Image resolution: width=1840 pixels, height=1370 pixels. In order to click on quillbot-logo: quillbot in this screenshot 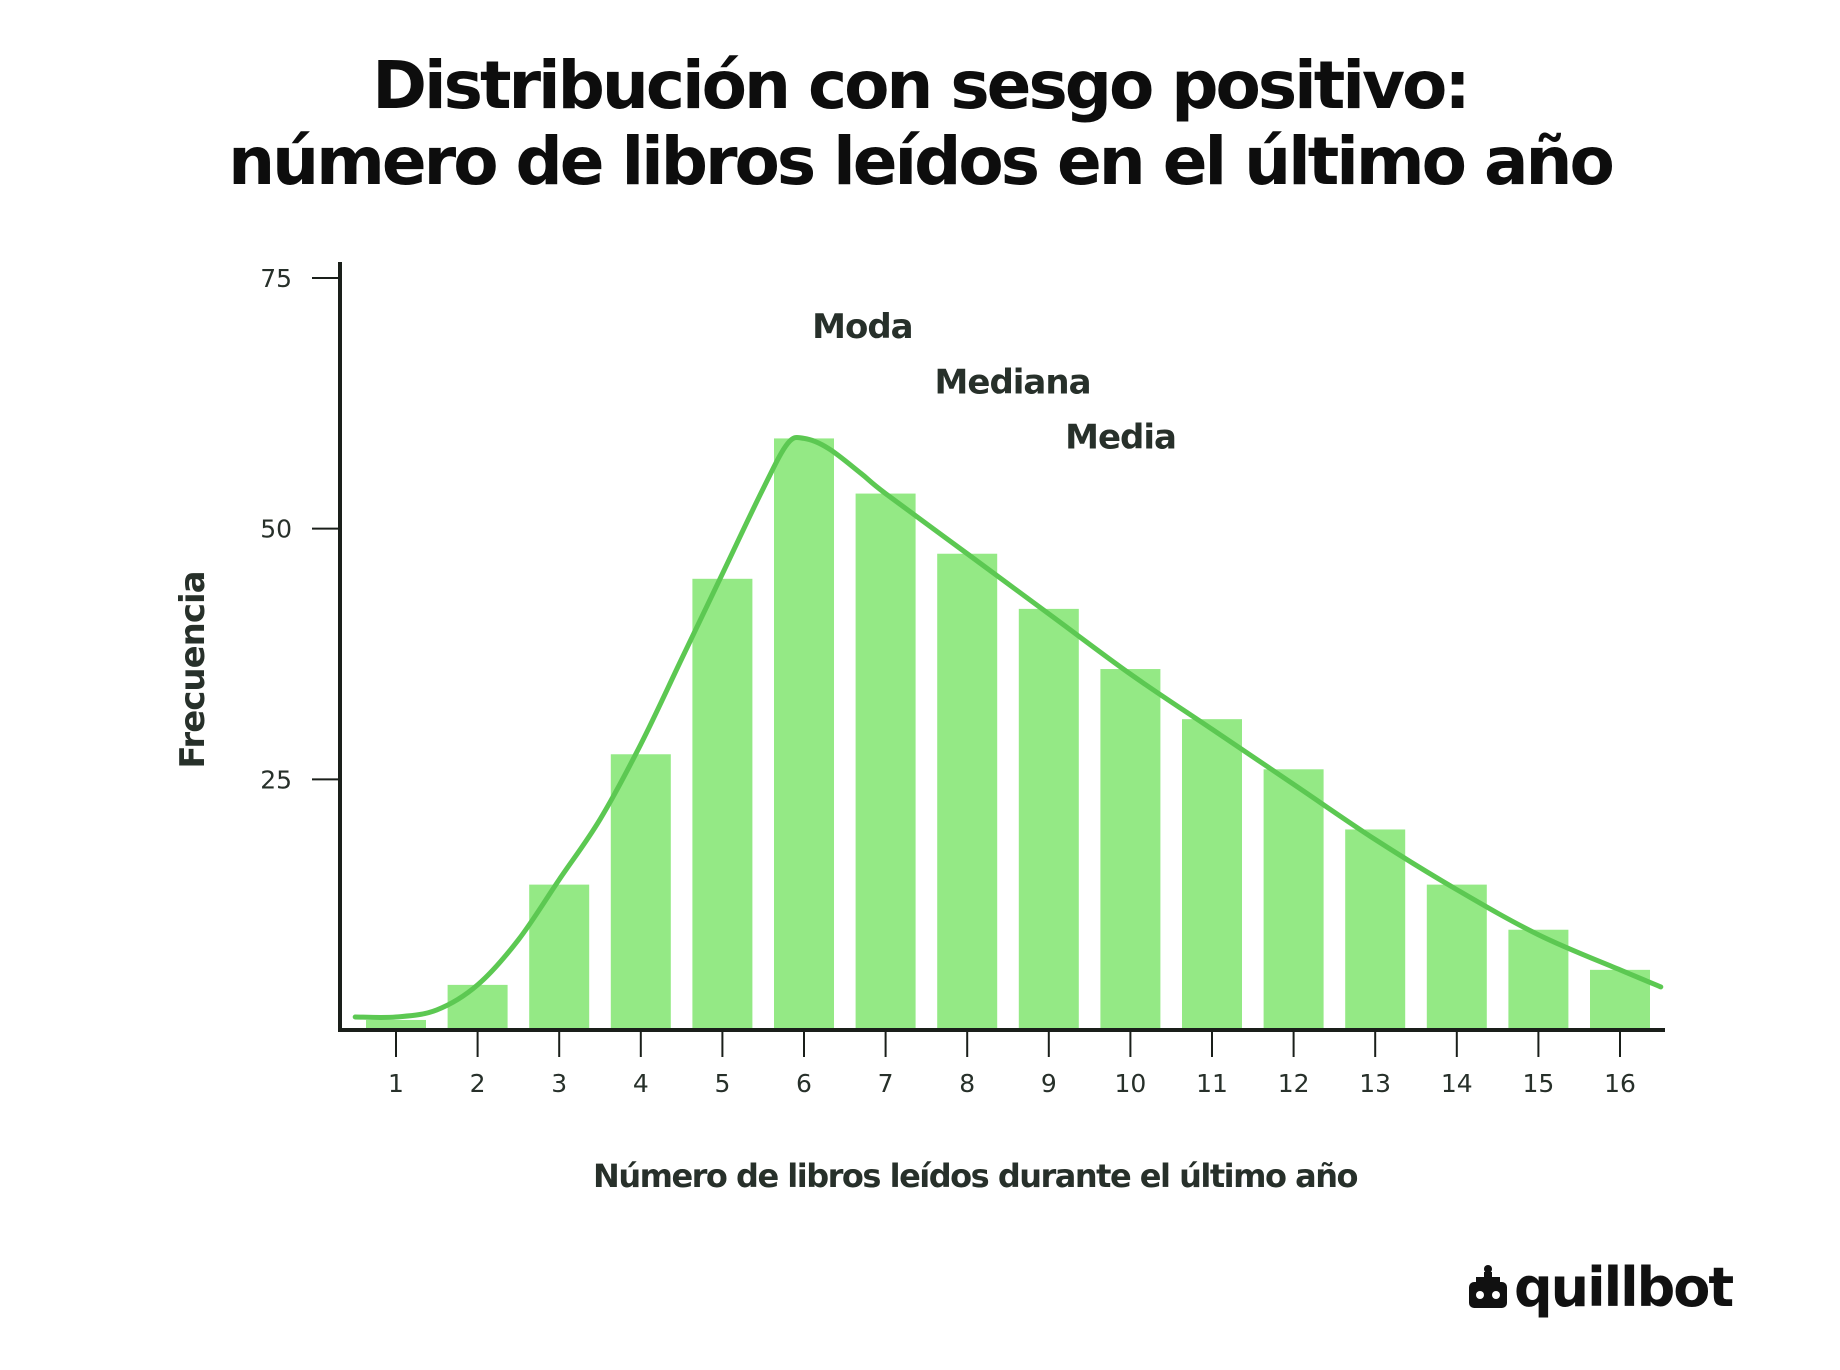, I will do `click(1601, 1287)`.